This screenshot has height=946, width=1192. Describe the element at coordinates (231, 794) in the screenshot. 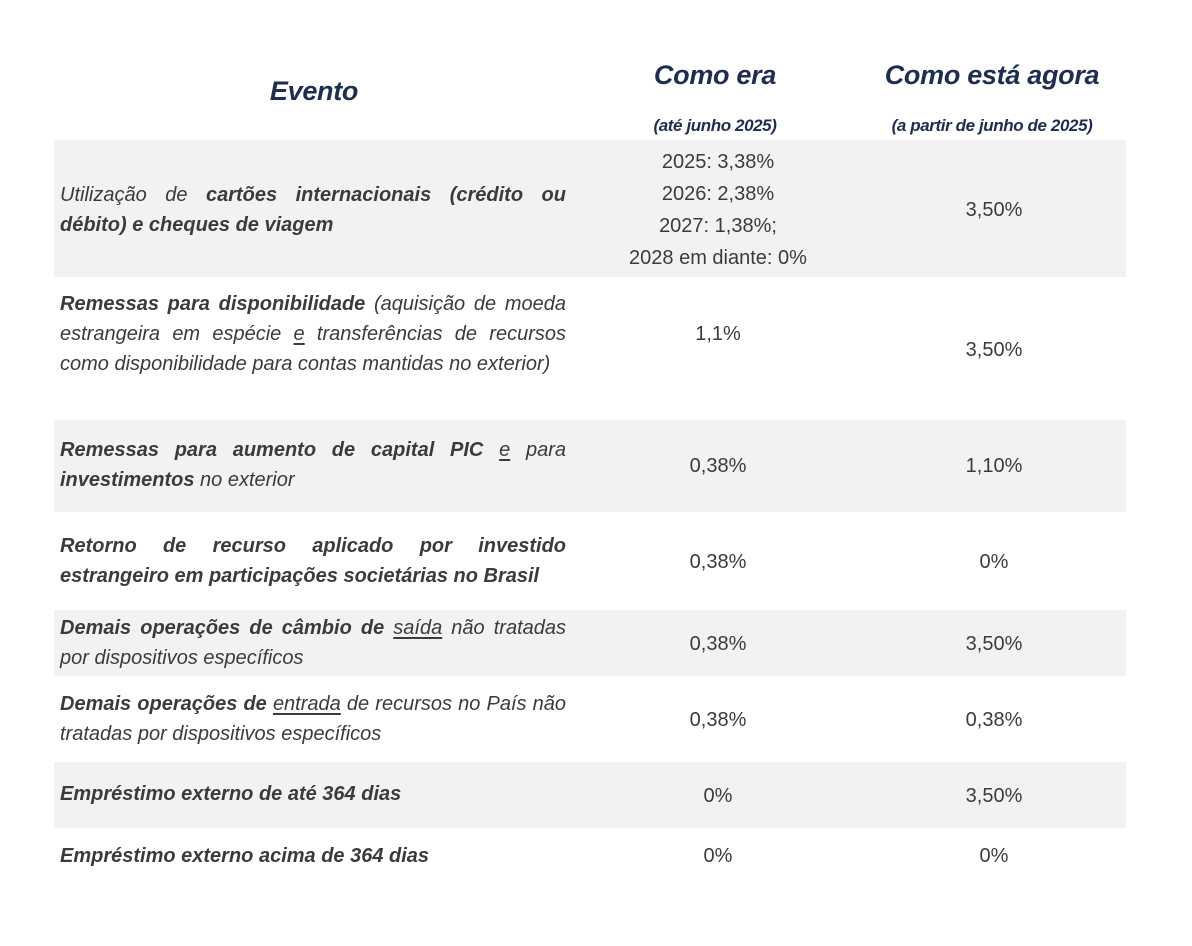

I see `evento-text-bold: Empréstimo externo de até 364 dias` at that location.